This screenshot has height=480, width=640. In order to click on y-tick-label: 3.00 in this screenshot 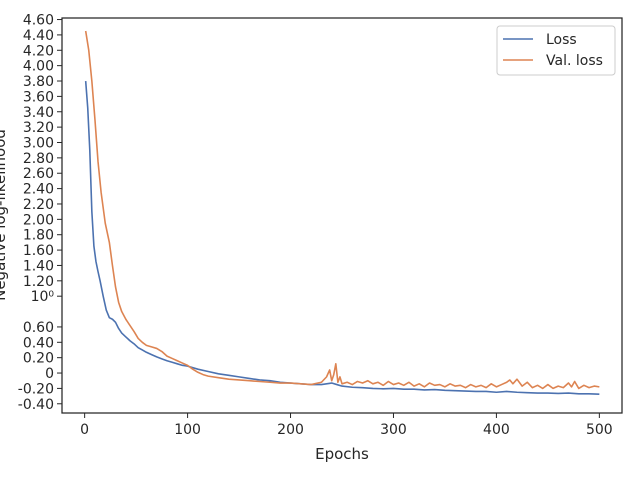, I will do `click(38, 143)`.